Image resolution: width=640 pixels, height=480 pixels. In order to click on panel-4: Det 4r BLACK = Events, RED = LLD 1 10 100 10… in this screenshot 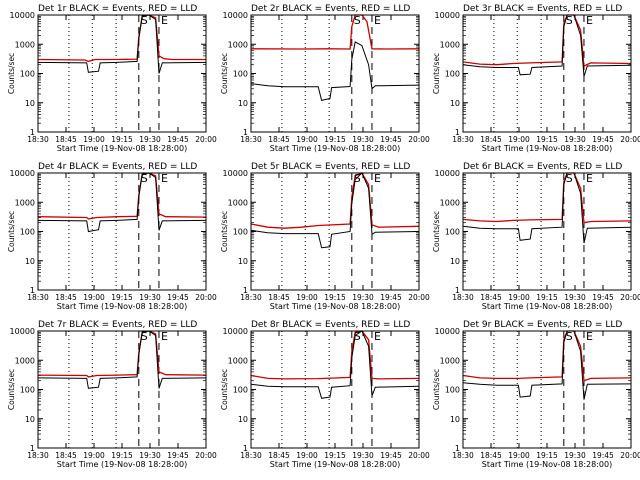, I will do `click(112, 236)`.